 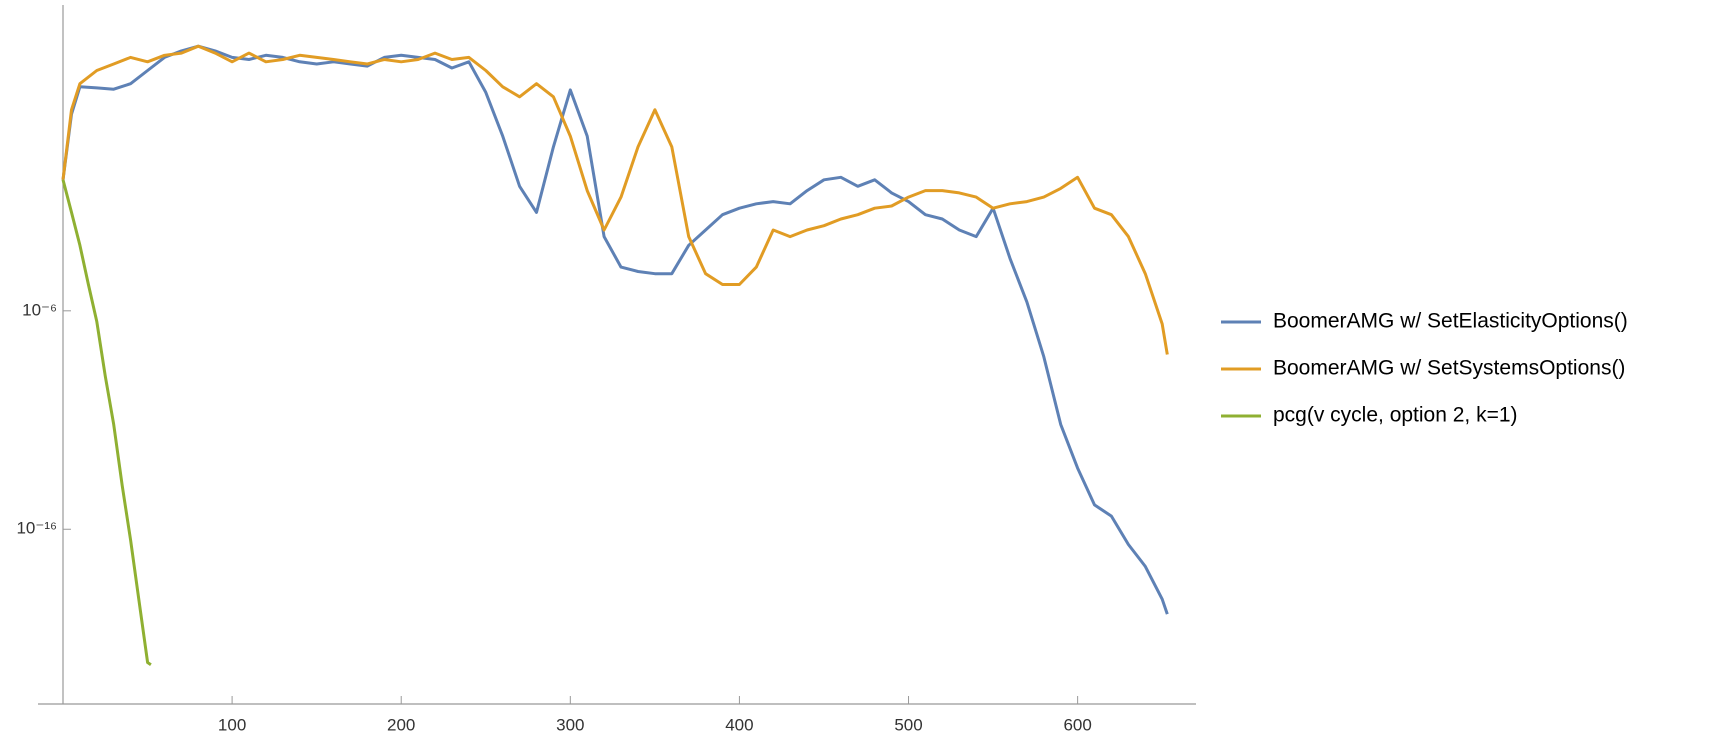 I want to click on y-tick-label: 10⁻¹⁶, so click(x=36, y=528).